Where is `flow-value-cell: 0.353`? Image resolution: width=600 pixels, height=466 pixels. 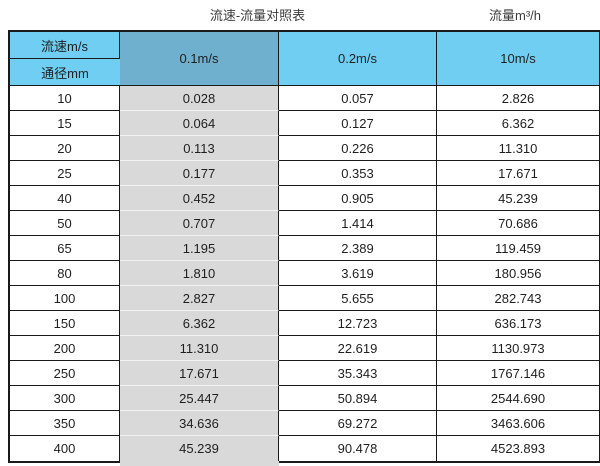 flow-value-cell: 0.353 is located at coordinates (358, 173).